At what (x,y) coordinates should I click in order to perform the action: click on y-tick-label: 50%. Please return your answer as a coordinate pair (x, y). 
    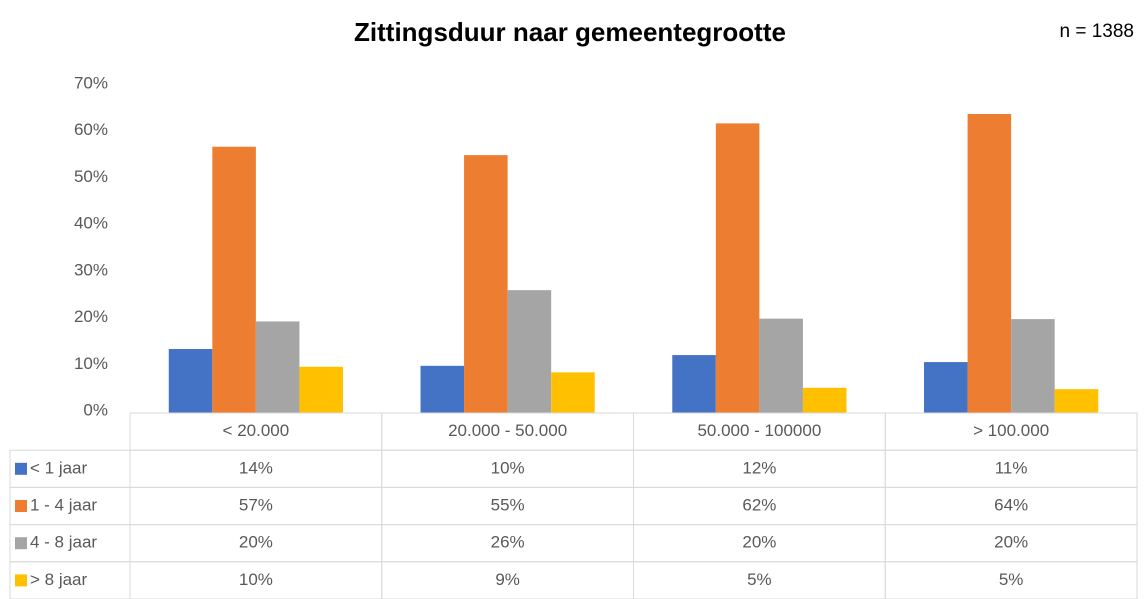
    Looking at the image, I should click on (91, 176).